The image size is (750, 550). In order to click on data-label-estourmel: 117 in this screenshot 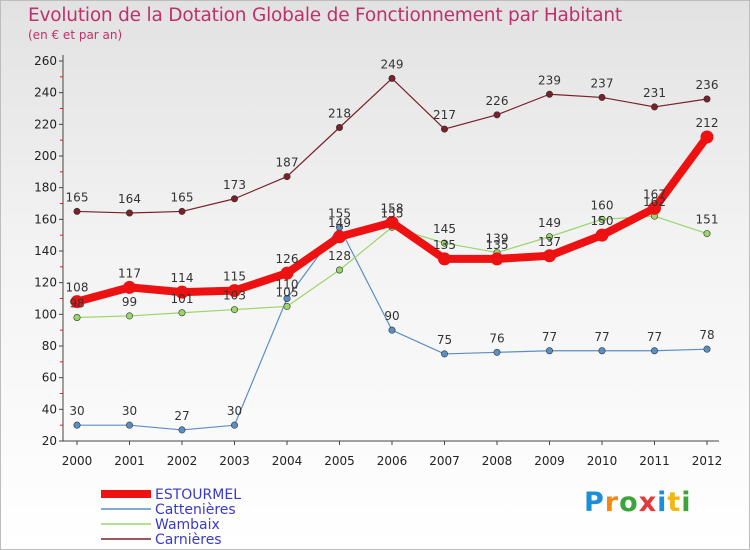, I will do `click(129, 273)`.